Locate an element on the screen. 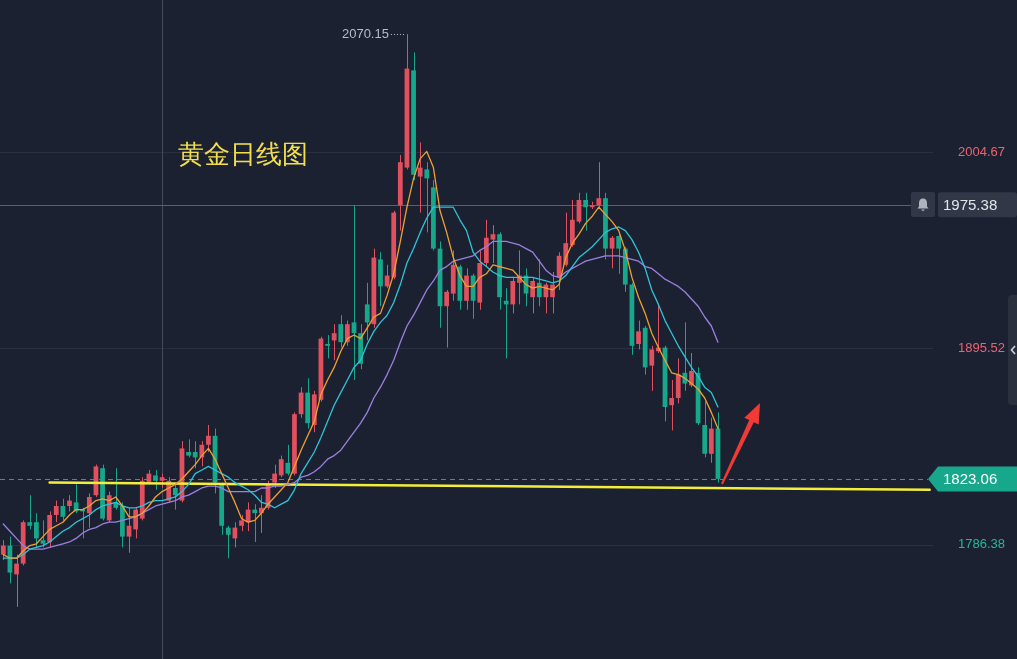 The width and height of the screenshot is (1017, 659). ref-line-label: 1975.38 is located at coordinates (970, 204).